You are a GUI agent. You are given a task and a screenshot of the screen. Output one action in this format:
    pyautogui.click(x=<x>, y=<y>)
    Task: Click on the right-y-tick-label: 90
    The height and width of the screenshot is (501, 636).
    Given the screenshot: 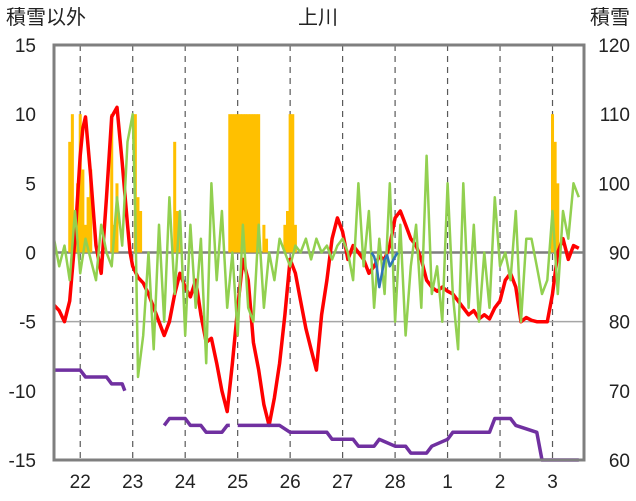 What is the action you would take?
    pyautogui.click(x=619, y=254)
    